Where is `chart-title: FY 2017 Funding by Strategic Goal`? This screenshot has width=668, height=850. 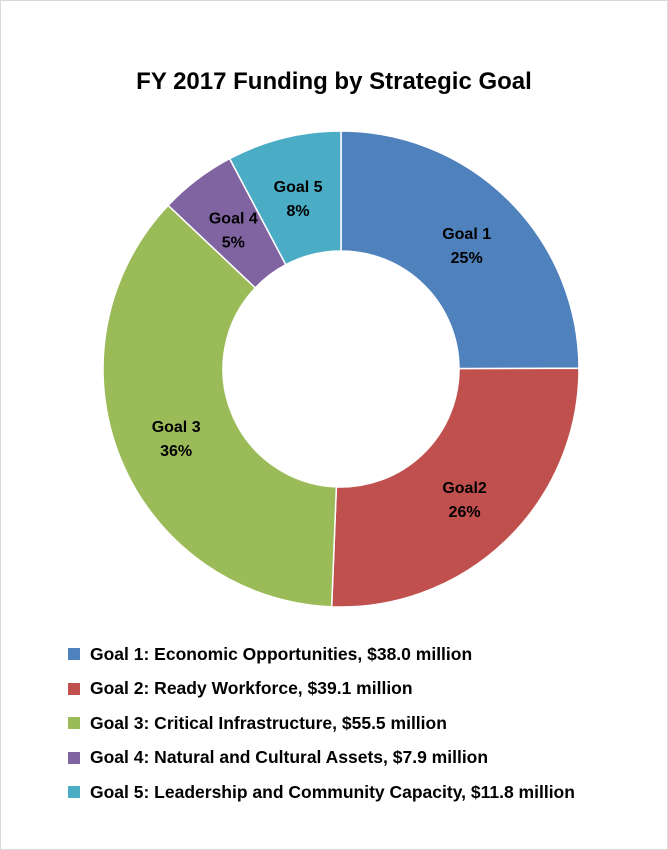
chart-title: FY 2017 Funding by Strategic Goal is located at coordinates (334, 81).